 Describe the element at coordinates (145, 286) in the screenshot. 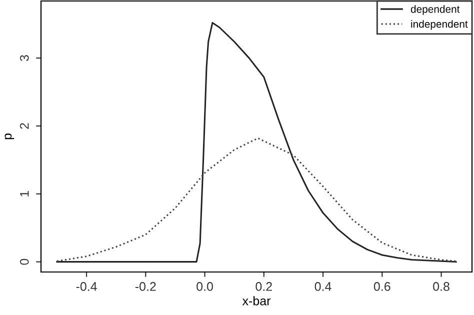

I see `x-tick-label: -0.2` at that location.